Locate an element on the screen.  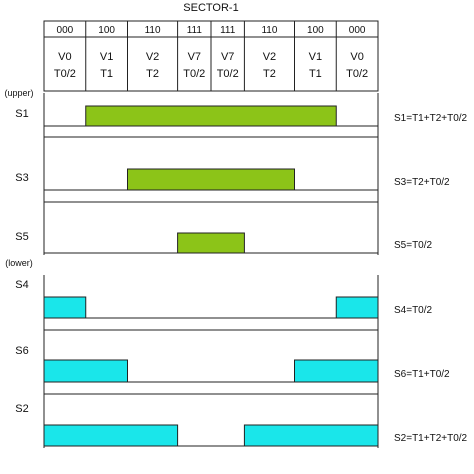
s3-label: S3 is located at coordinates (21, 178).